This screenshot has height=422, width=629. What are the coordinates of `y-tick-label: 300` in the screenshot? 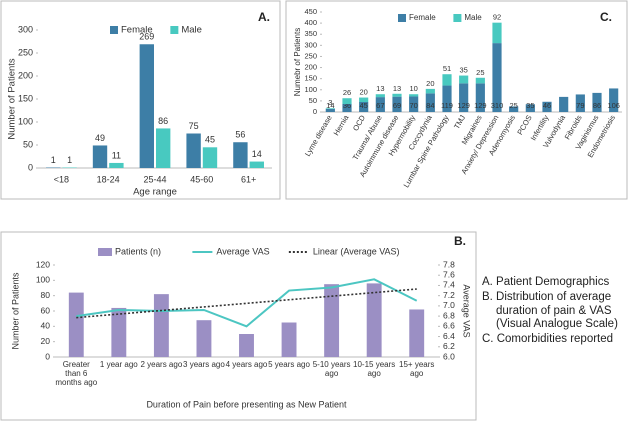 It's located at (310, 44).